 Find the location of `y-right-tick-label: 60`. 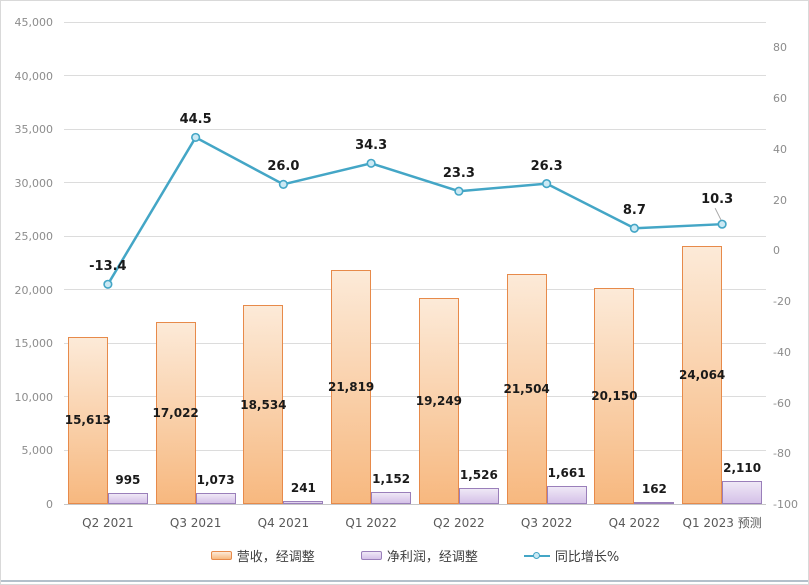

y-right-tick-label: 60 is located at coordinates (780, 99).